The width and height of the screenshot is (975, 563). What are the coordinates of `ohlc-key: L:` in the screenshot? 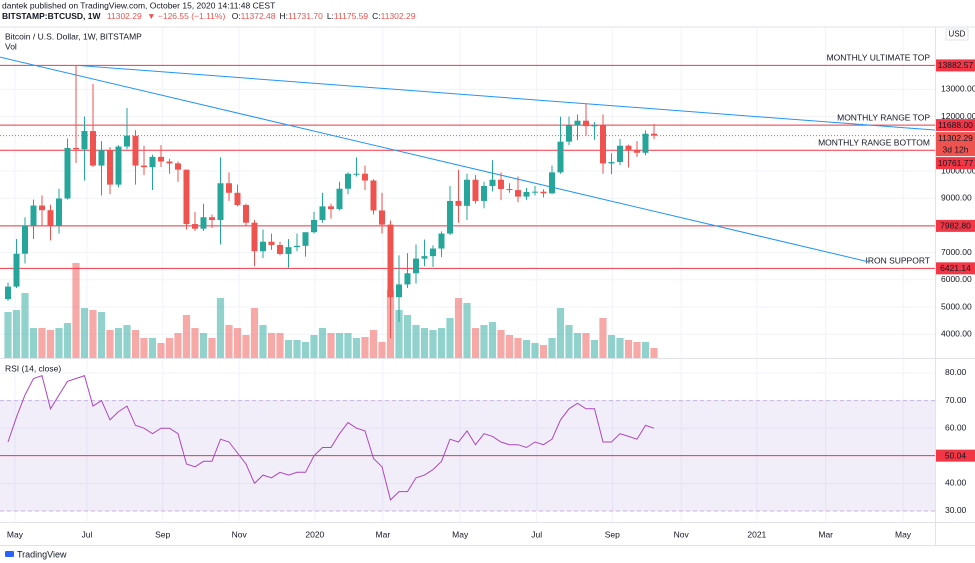 It's located at (330, 16).